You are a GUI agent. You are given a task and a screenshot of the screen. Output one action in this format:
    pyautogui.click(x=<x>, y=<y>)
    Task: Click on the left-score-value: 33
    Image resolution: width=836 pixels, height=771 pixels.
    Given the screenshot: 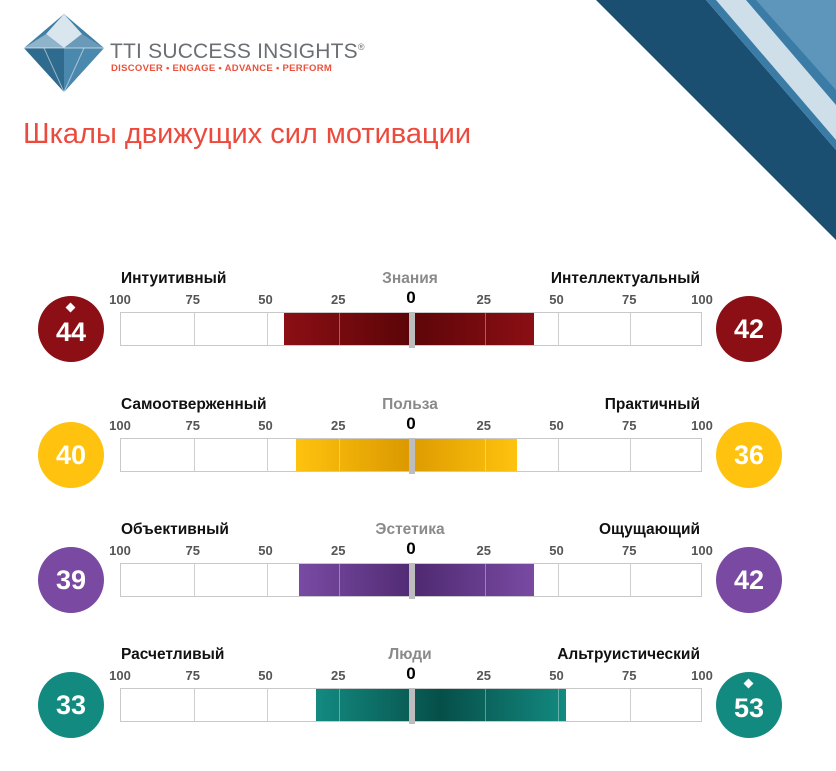 What is the action you would take?
    pyautogui.click(x=71, y=705)
    